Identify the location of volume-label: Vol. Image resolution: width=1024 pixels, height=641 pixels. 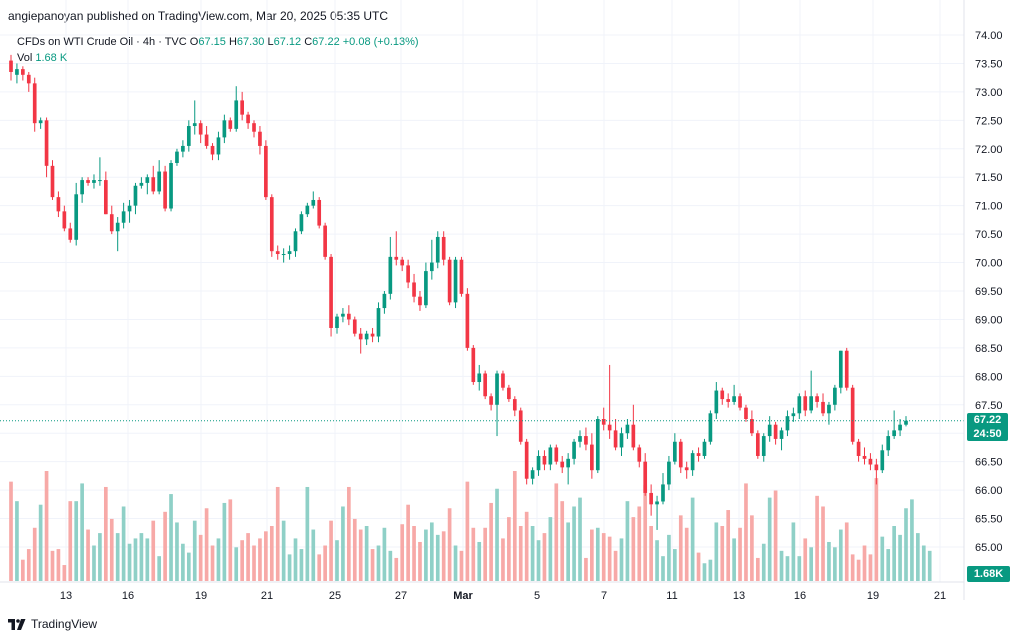
(25, 58).